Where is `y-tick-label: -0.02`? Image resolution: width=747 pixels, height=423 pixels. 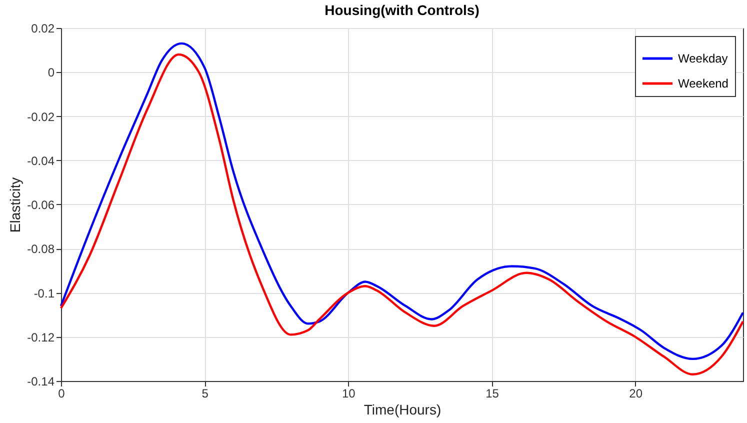
y-tick-label: -0.02 is located at coordinates (41, 117).